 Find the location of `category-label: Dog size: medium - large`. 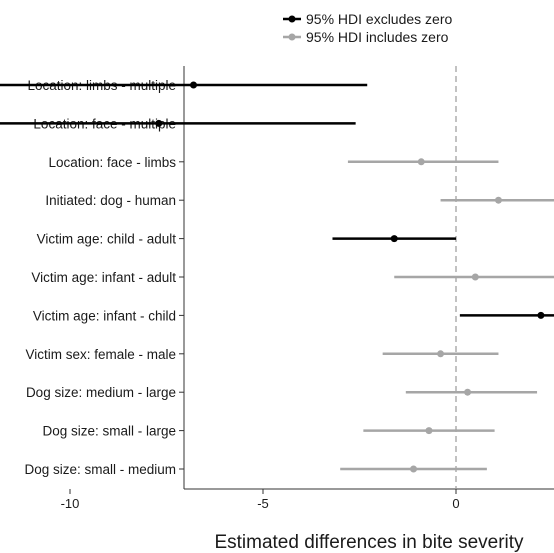

category-label: Dog size: medium - large is located at coordinates (101, 392).